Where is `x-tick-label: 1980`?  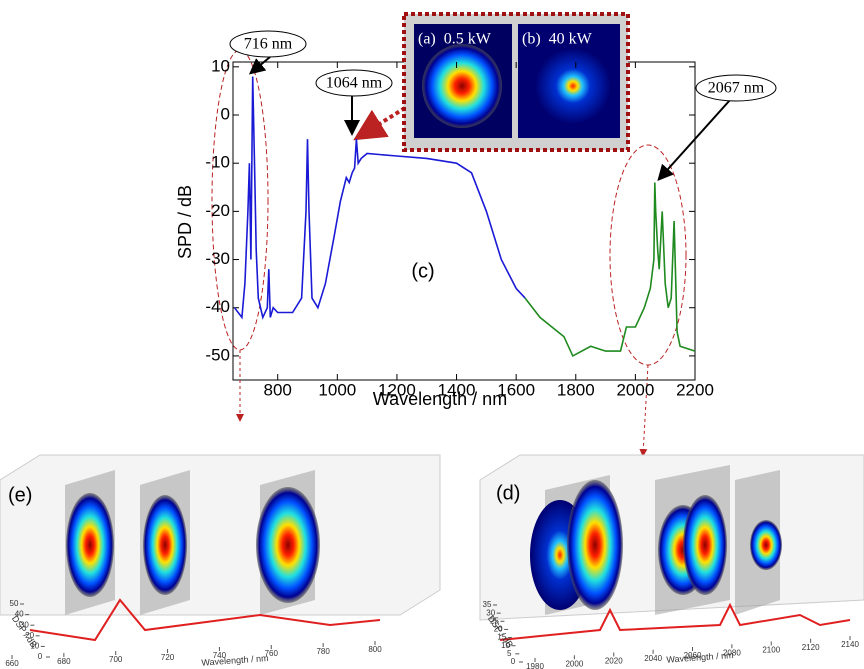
x-tick-label: 1980 is located at coordinates (535, 665).